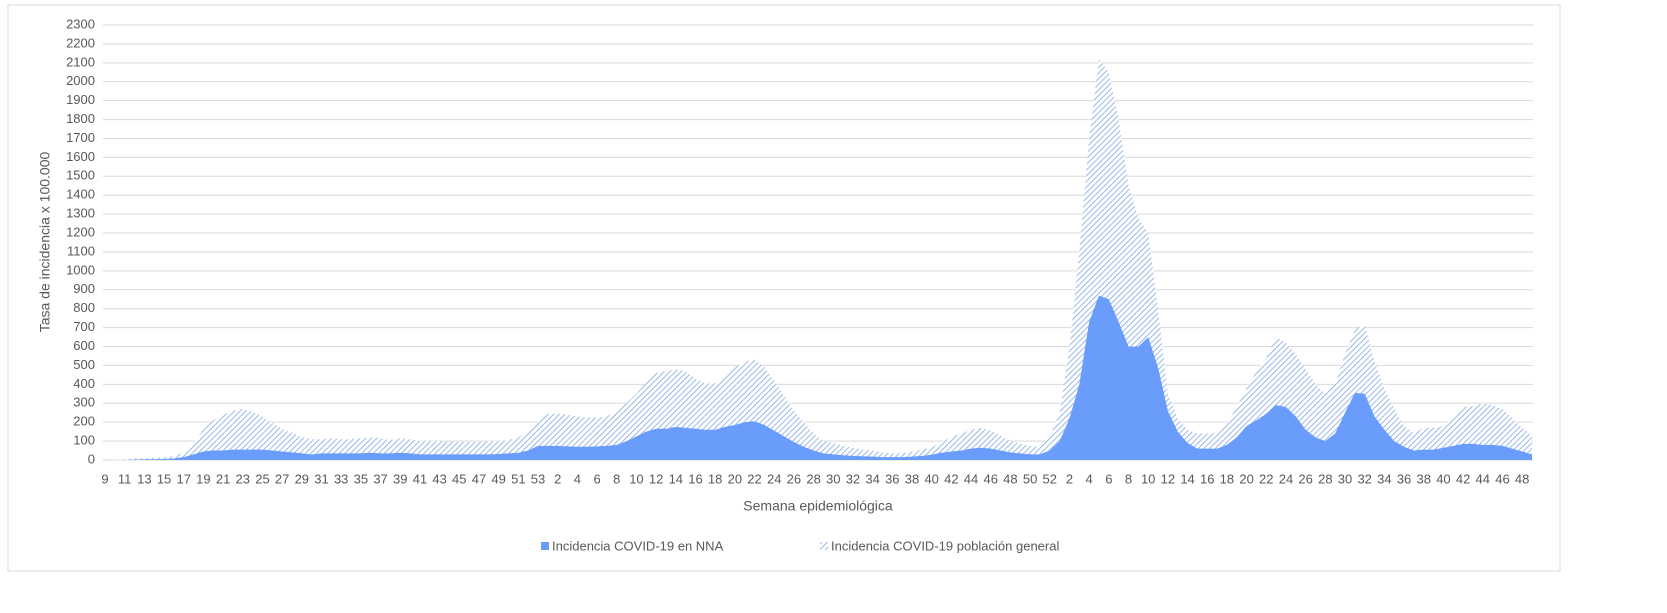  What do you see at coordinates (577, 478) in the screenshot?
I see `x-tick-label: 4` at bounding box center [577, 478].